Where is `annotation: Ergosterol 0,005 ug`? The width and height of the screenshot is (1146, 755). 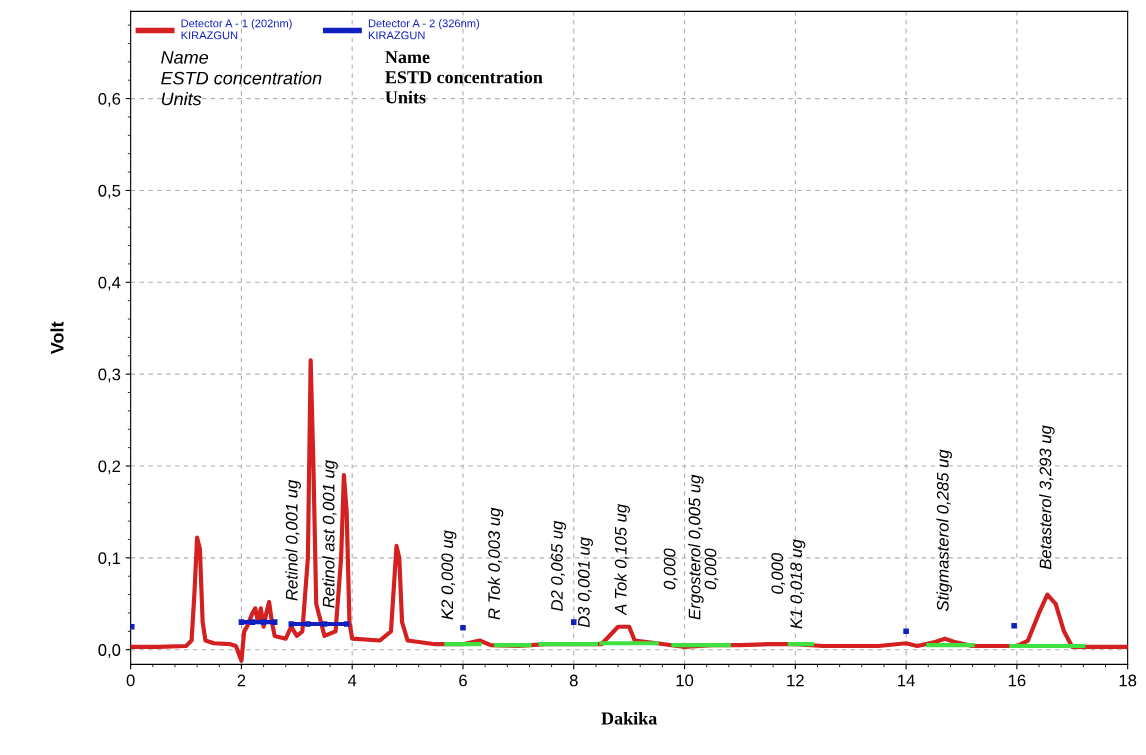 annotation: Ergosterol 0,005 ug is located at coordinates (696, 547).